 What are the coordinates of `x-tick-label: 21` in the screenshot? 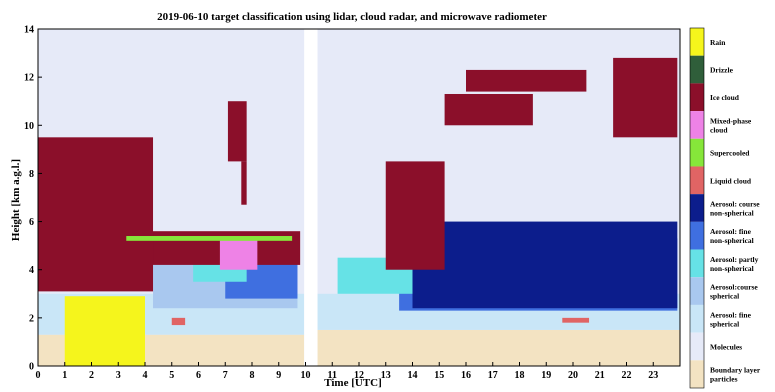 It's located at (600, 375).